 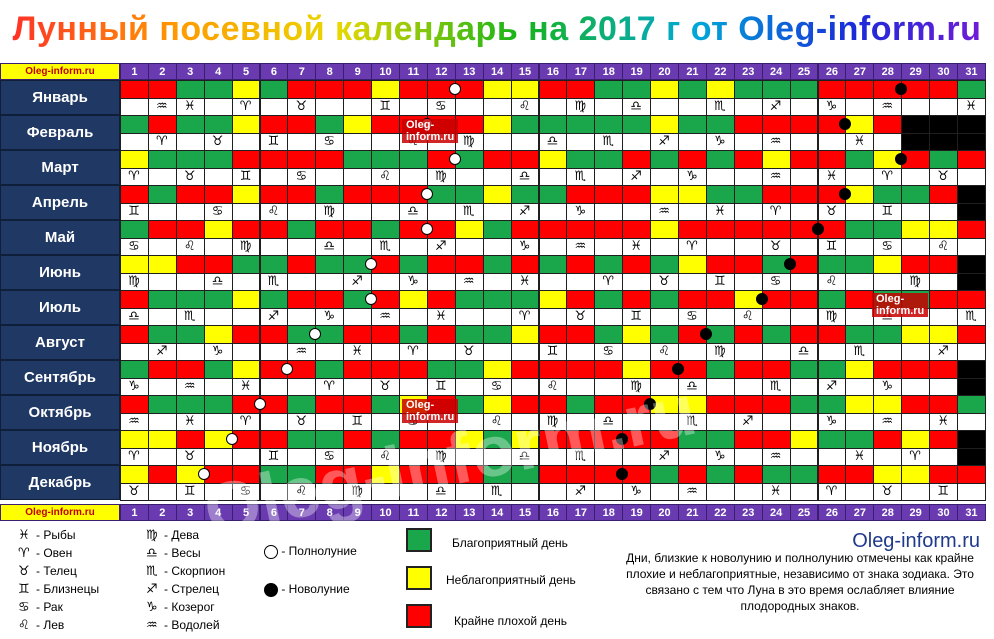 What do you see at coordinates (60, 512) in the screenshot?
I see `bottom-header-site-label: Oleg-inform.ru` at bounding box center [60, 512].